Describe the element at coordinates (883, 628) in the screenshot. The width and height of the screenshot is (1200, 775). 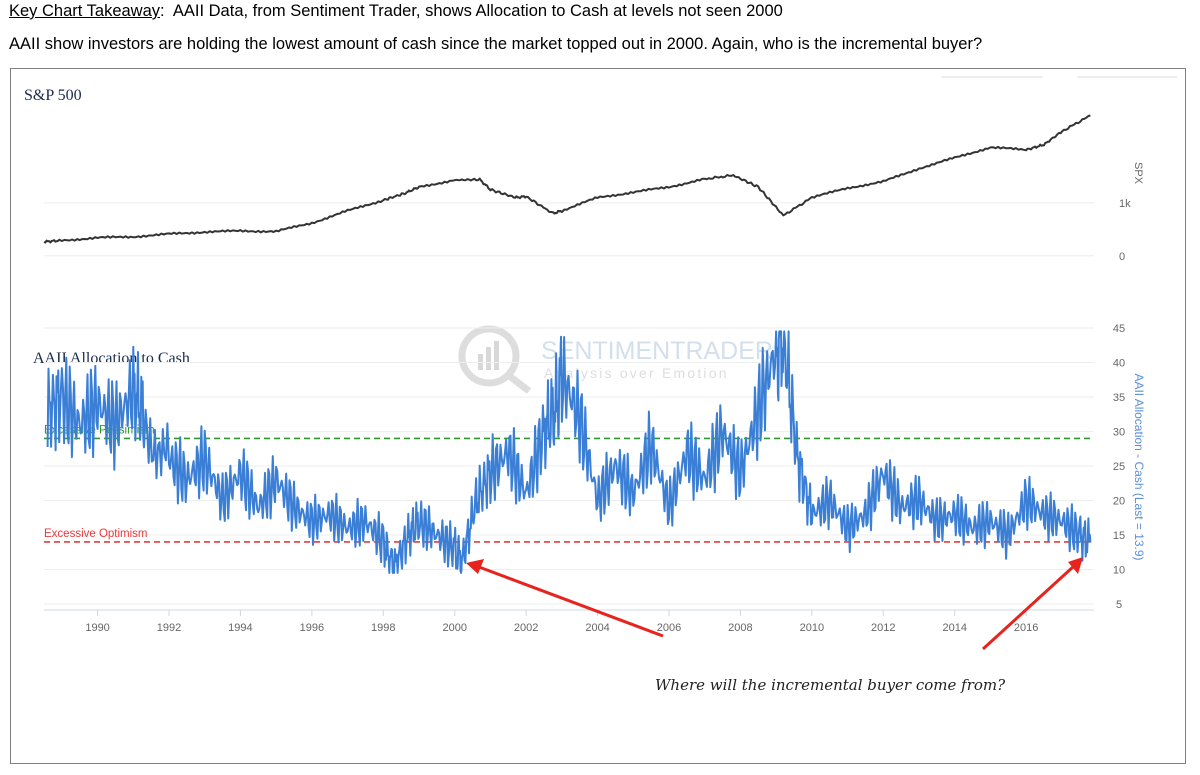
I see `x-tick-label: 2012` at that location.